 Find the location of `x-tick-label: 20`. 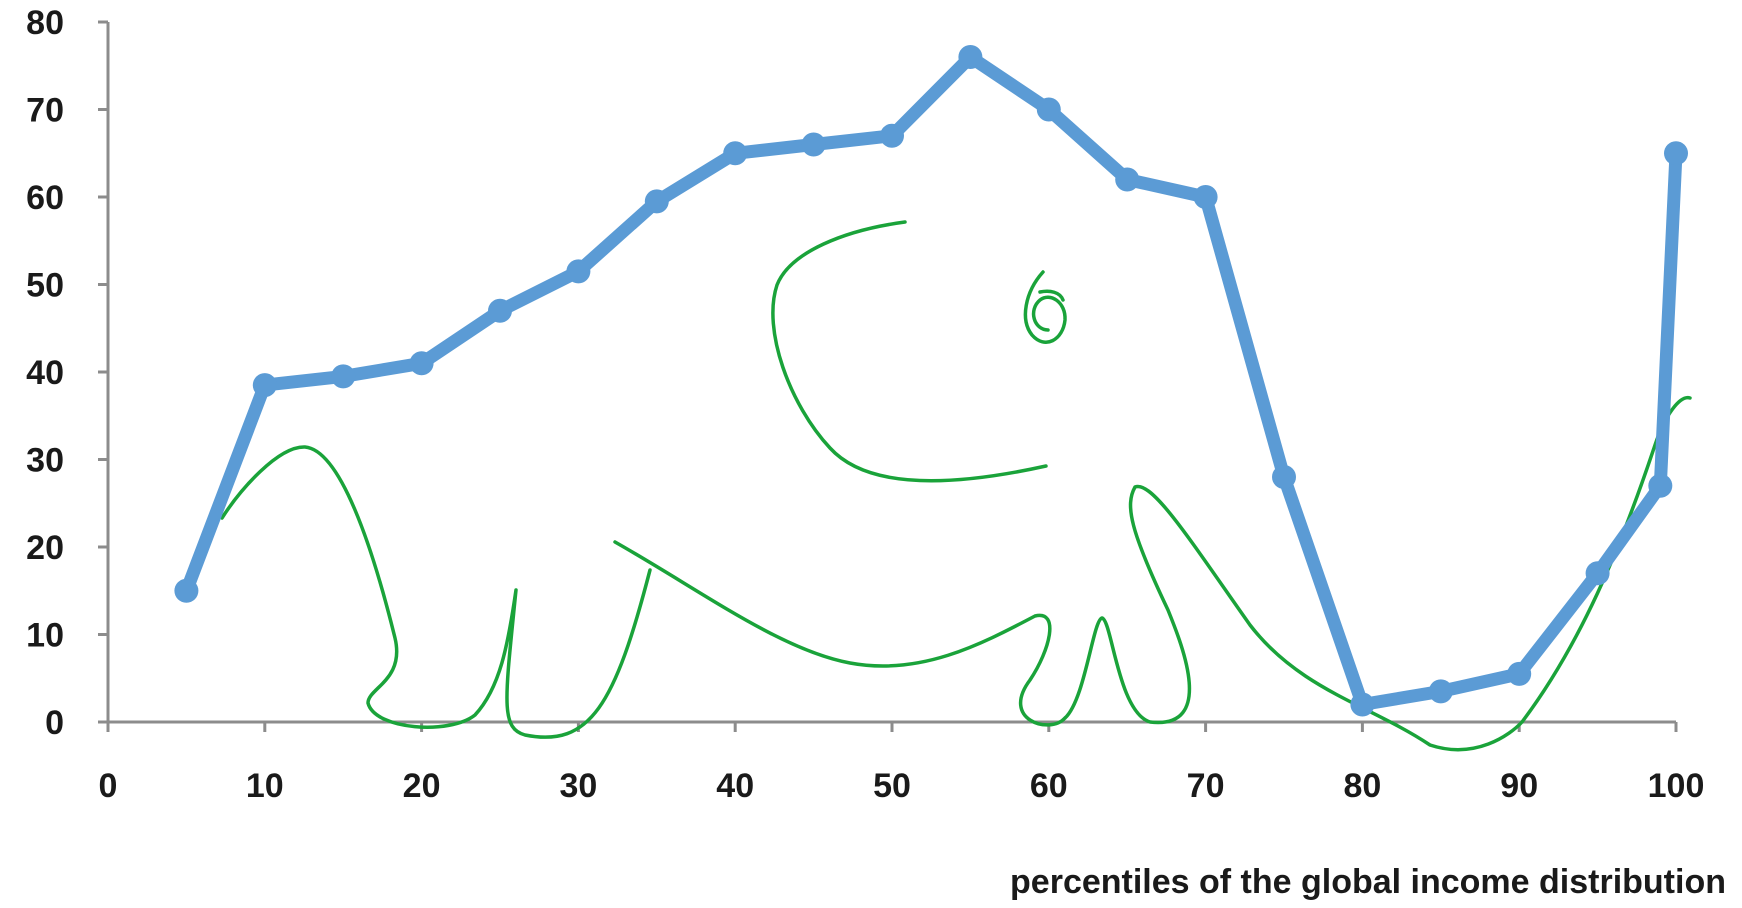

x-tick-label: 20 is located at coordinates (422, 786).